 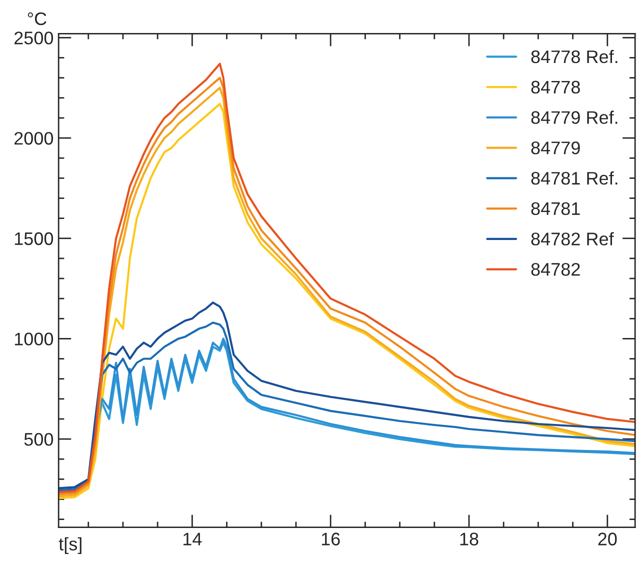 I want to click on x-tick-label: 20, so click(x=607, y=539).